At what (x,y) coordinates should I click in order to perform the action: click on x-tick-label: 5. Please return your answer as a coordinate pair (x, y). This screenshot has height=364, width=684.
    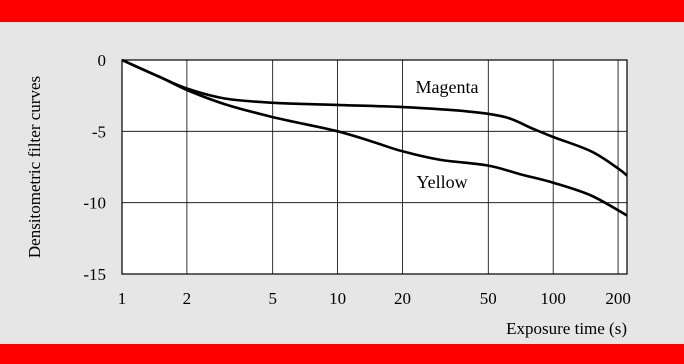
    Looking at the image, I should click on (272, 298).